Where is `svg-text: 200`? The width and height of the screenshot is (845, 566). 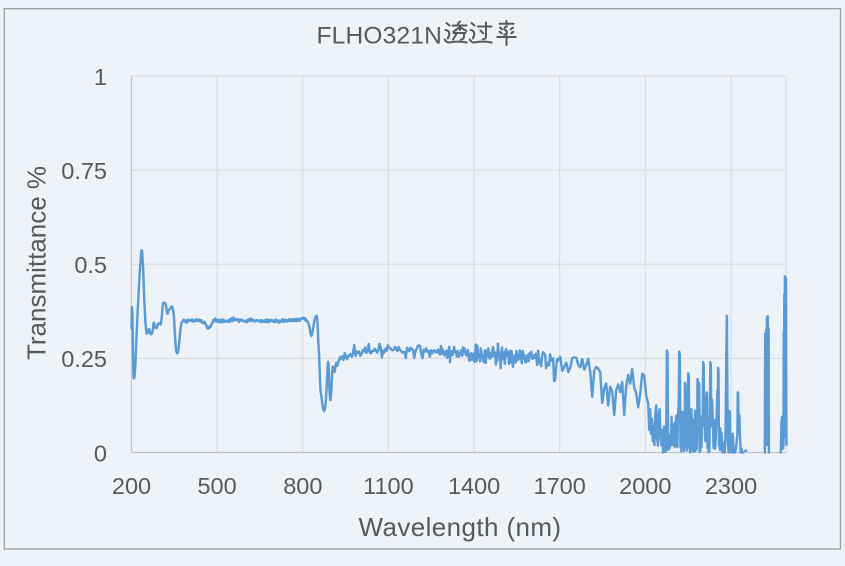
svg-text: 200 is located at coordinates (131, 486).